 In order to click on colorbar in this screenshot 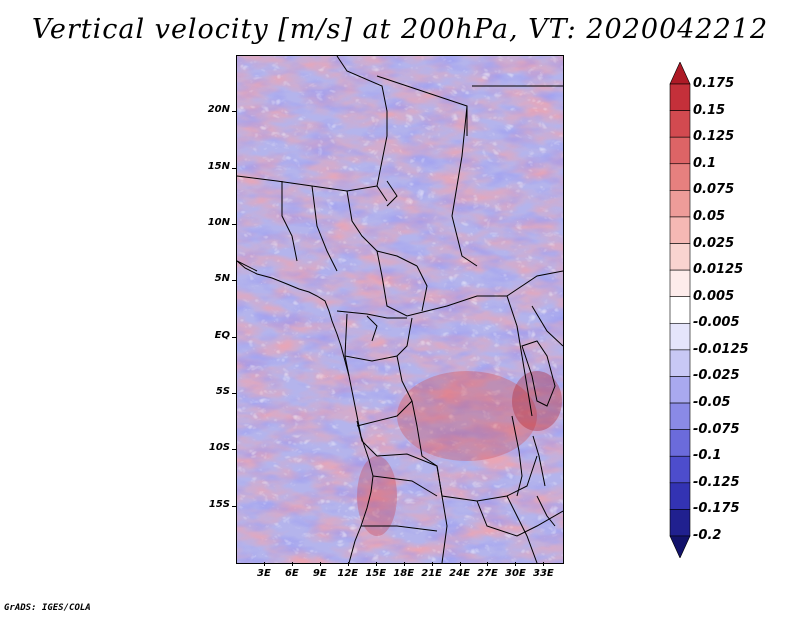, I will do `click(680, 310)`.